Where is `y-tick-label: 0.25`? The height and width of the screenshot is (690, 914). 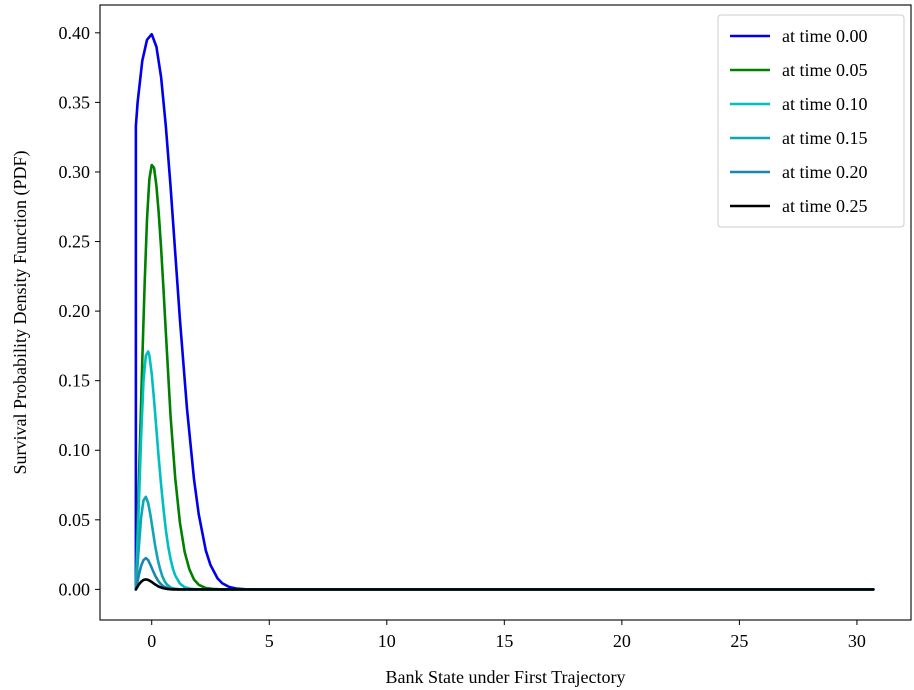 y-tick-label: 0.25 is located at coordinates (75, 242).